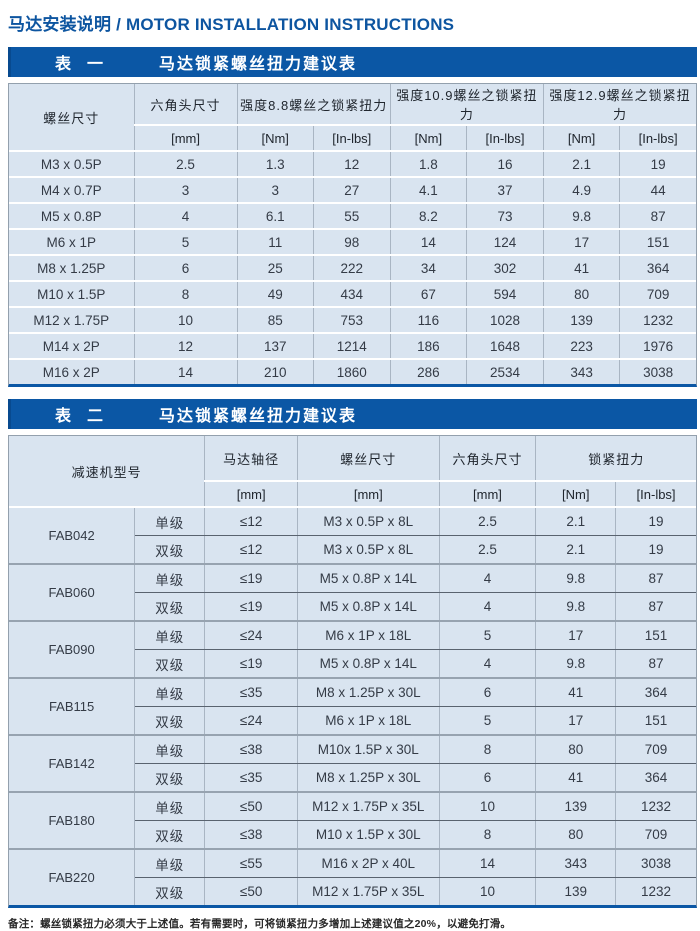  I want to click on table2-banner-label: 表 二, so click(79, 416).